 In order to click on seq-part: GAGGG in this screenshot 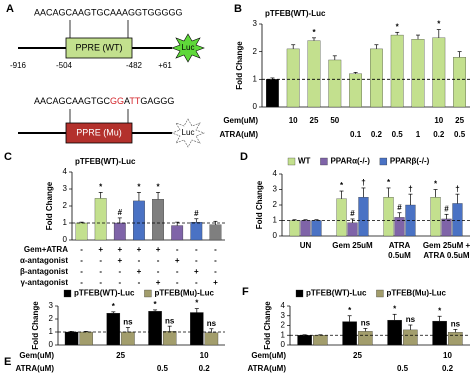, I will do `click(157, 101)`.